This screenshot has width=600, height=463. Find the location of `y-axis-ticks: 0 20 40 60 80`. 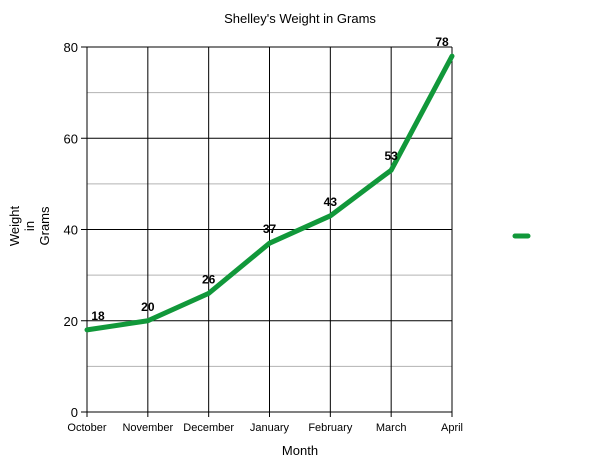

y-axis-ticks: 0 20 40 60 80 is located at coordinates (75, 230).